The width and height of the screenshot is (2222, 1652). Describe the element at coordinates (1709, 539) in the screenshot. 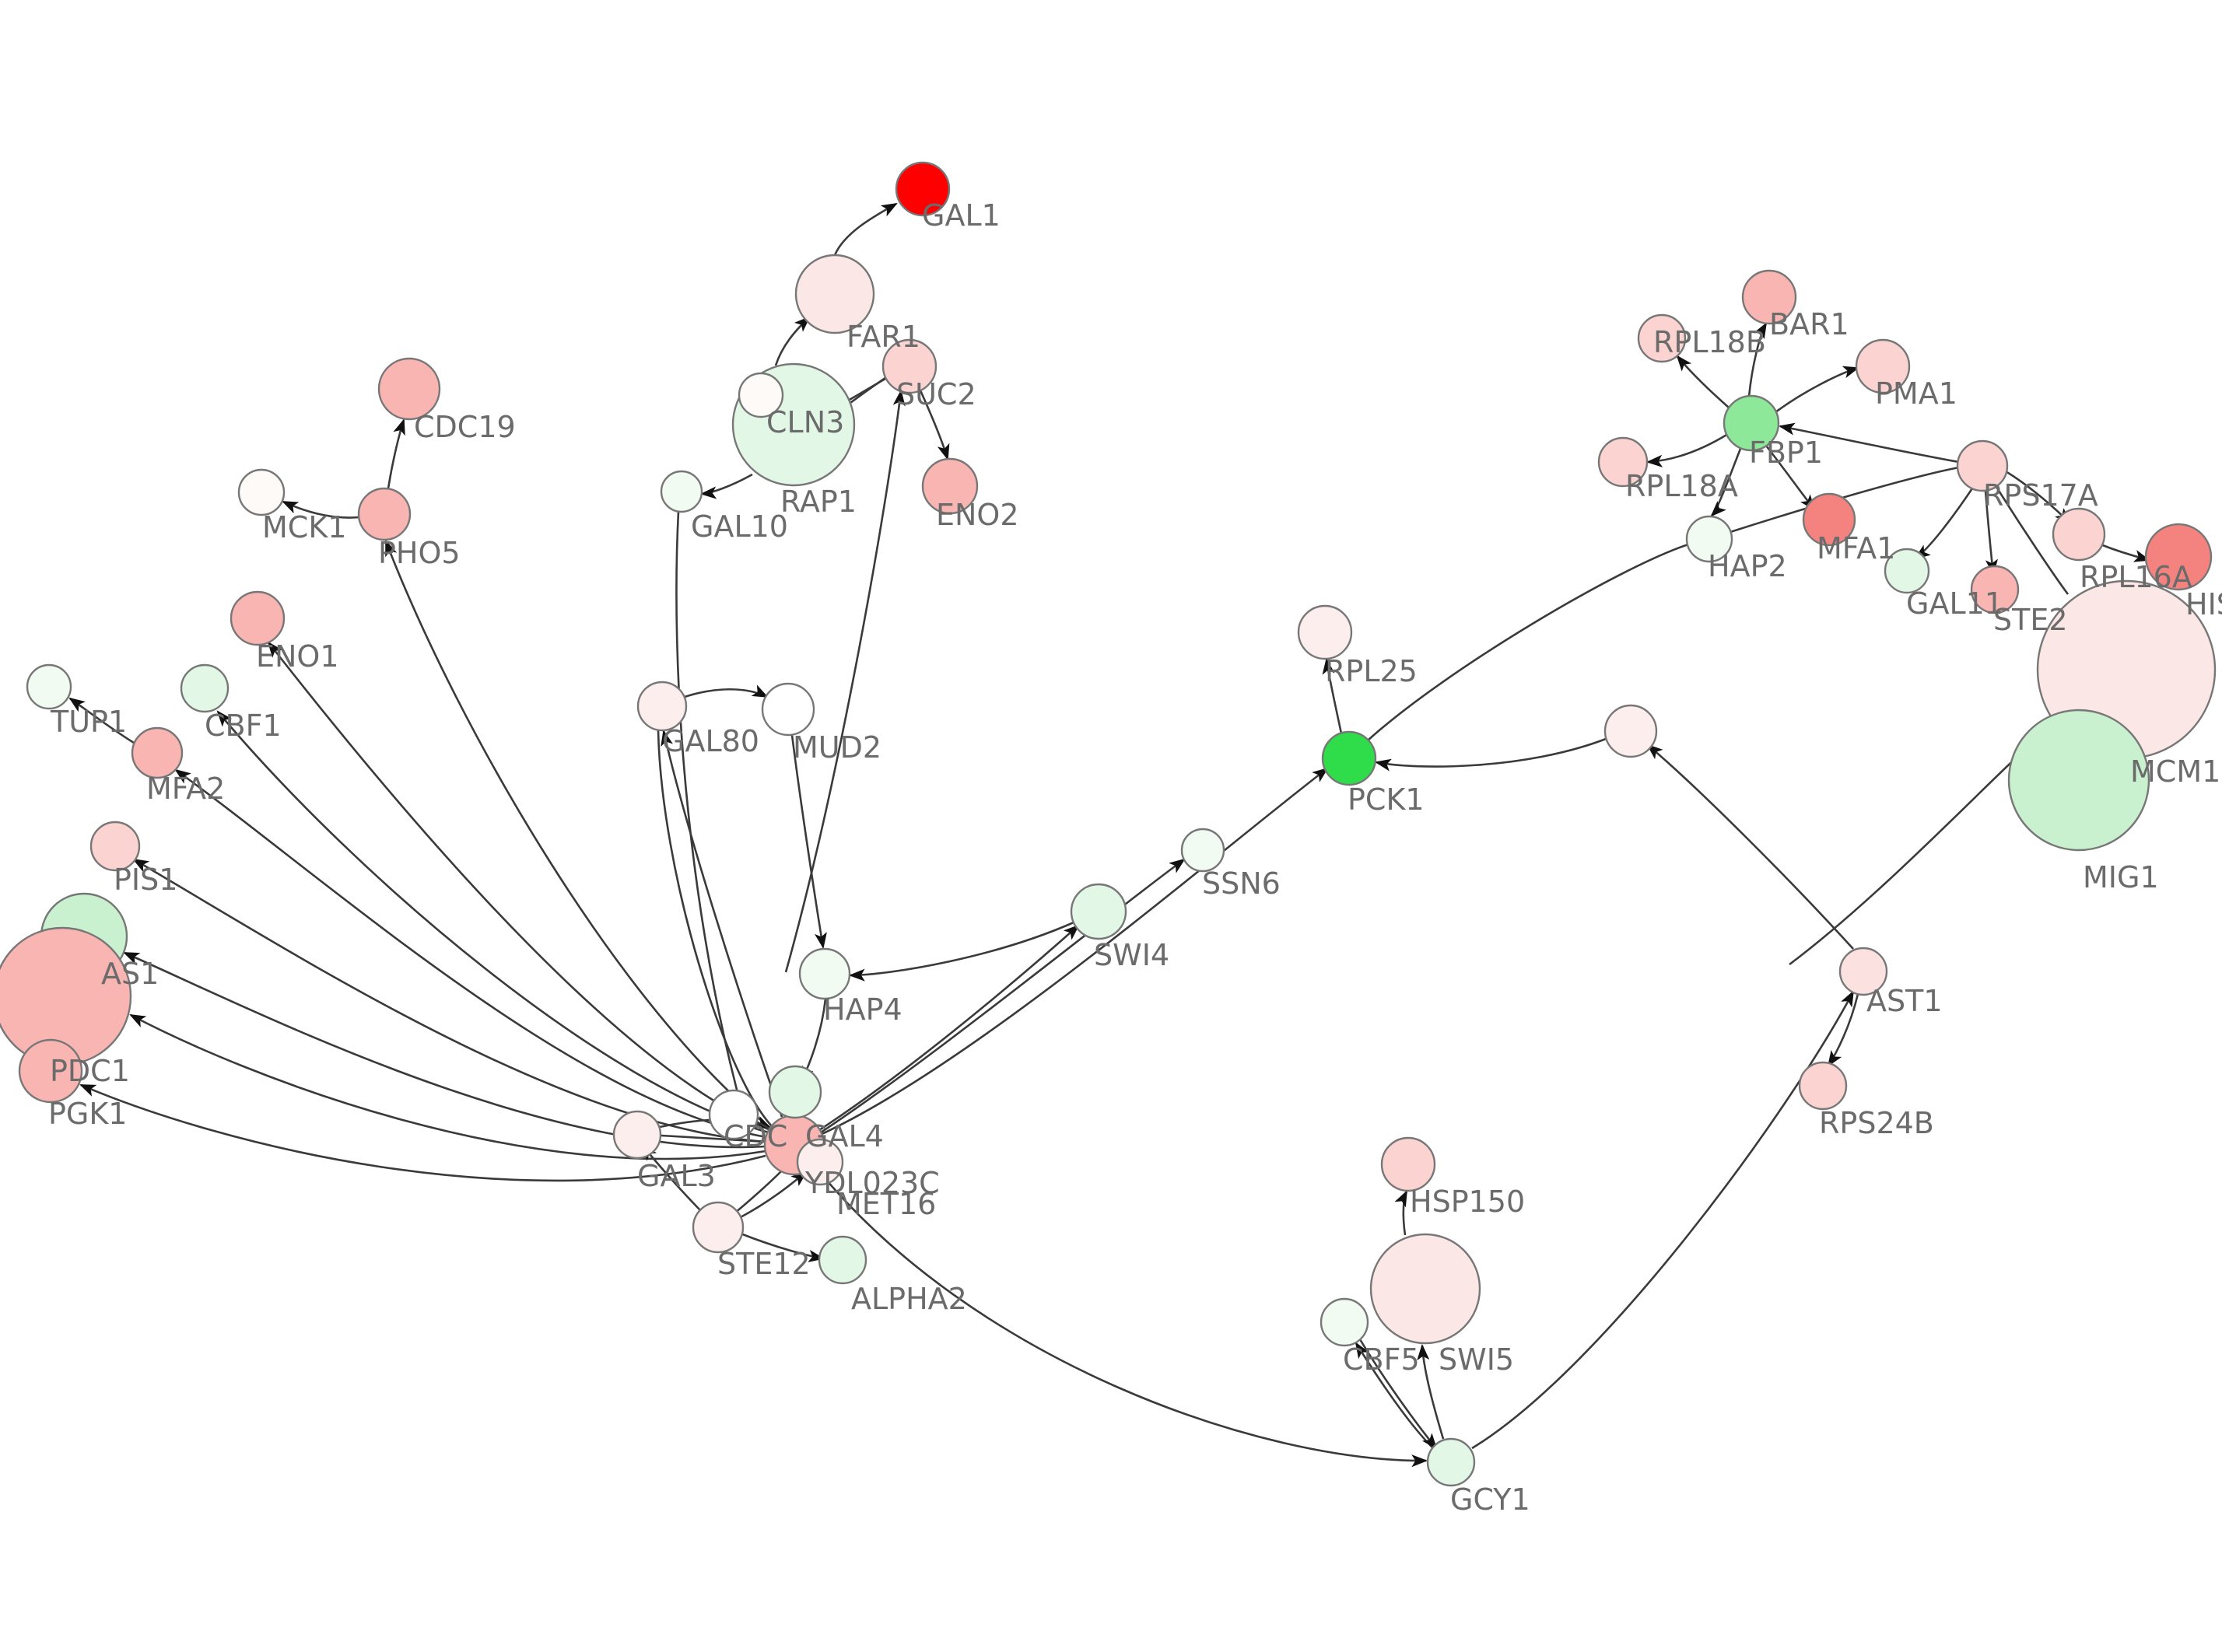

I see `gene-node-hap2` at that location.